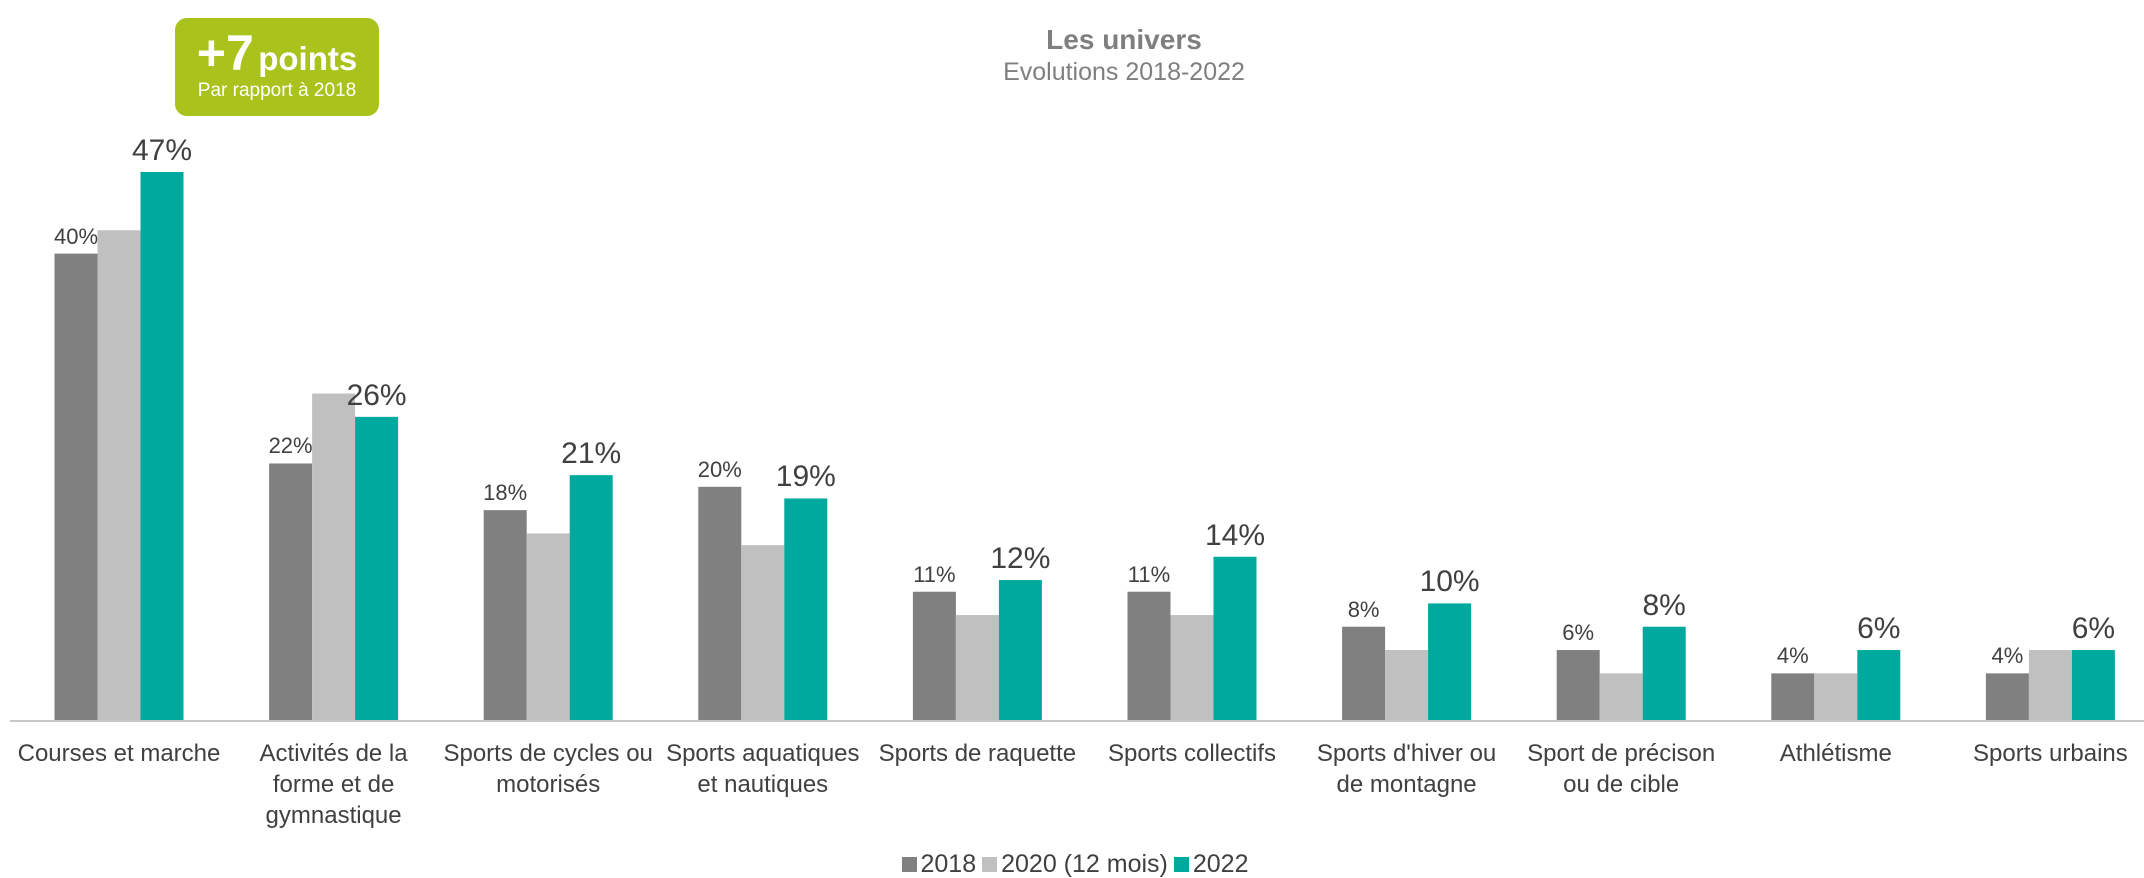  What do you see at coordinates (76, 236) in the screenshot?
I see `value-label: 40%` at bounding box center [76, 236].